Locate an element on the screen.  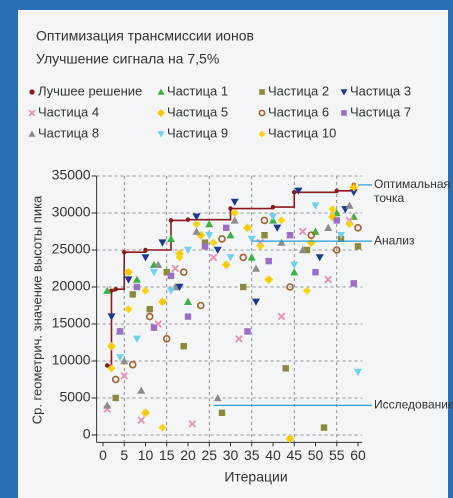
x-tick-label: 0 is located at coordinates (103, 455).